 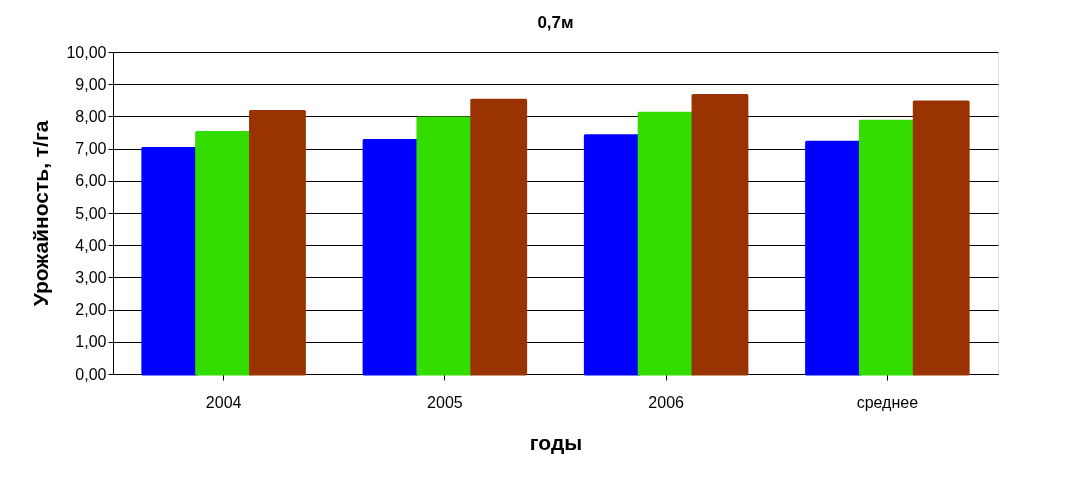 What do you see at coordinates (91, 245) in the screenshot?
I see `y-tick-label: 4,00` at bounding box center [91, 245].